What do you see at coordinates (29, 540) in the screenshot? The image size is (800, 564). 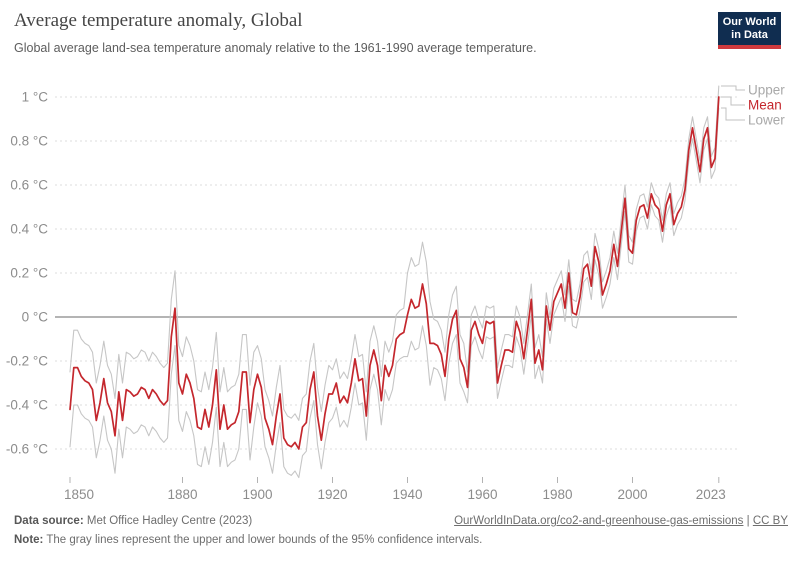 I see `note-label: Note:` at bounding box center [29, 540].